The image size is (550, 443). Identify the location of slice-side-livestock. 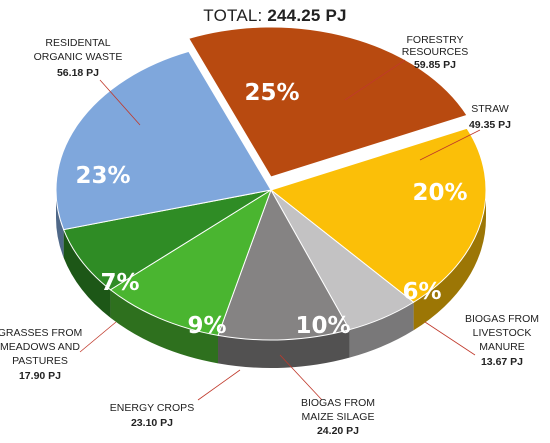
(381, 330).